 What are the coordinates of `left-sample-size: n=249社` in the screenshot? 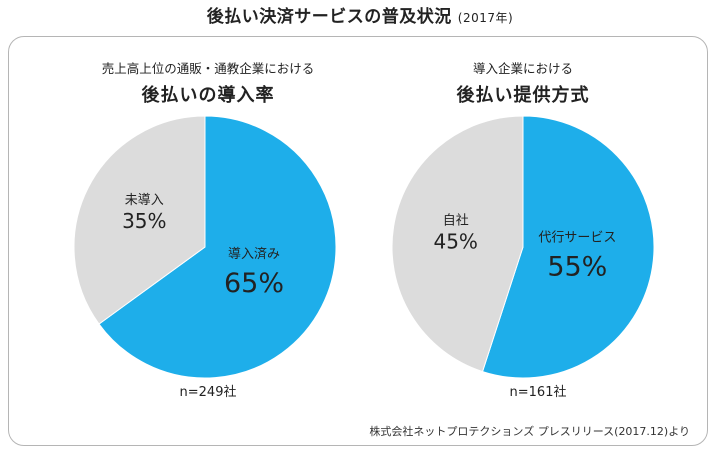 It's located at (208, 392).